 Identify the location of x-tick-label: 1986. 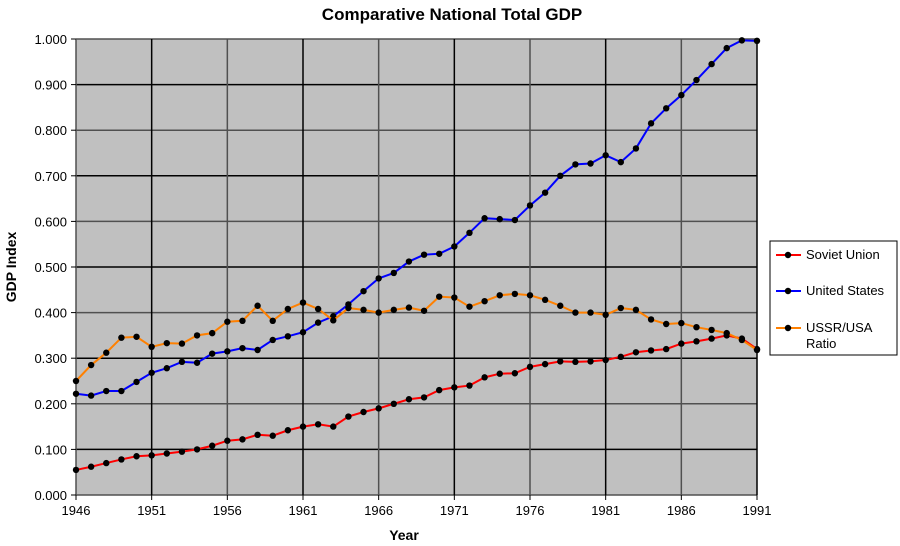
(681, 510).